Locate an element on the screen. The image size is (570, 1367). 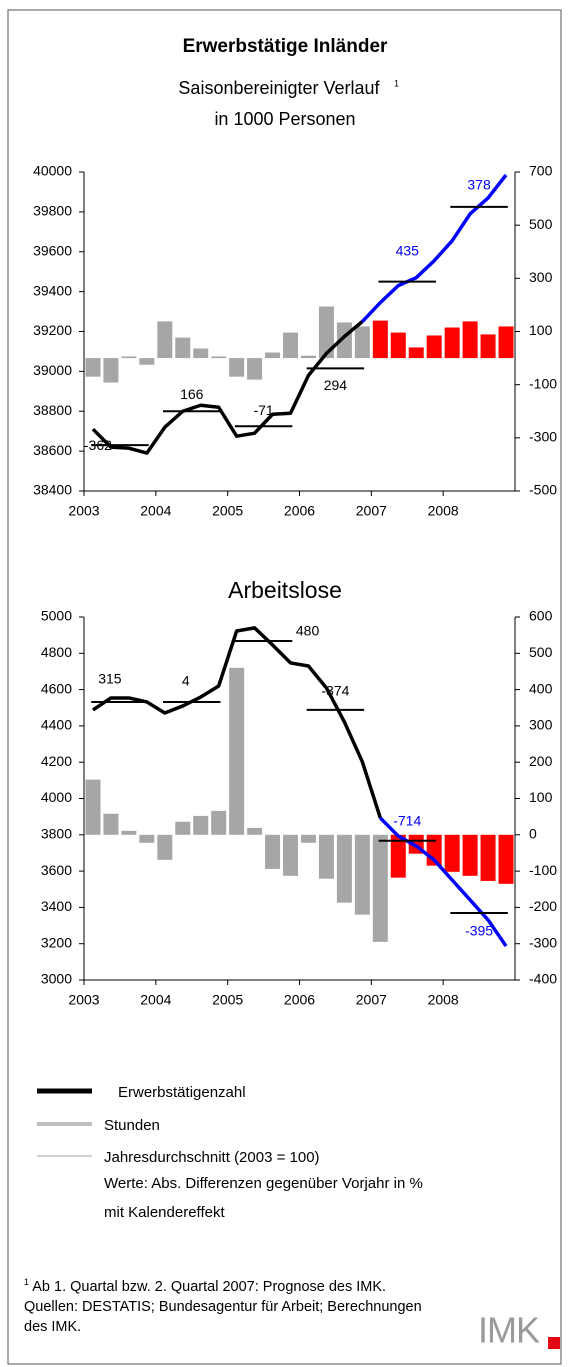
y-tick-label: 38600 is located at coordinates (52, 450).